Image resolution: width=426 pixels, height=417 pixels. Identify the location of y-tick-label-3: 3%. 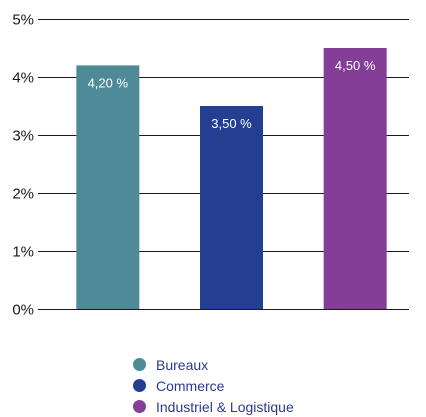
(23, 136).